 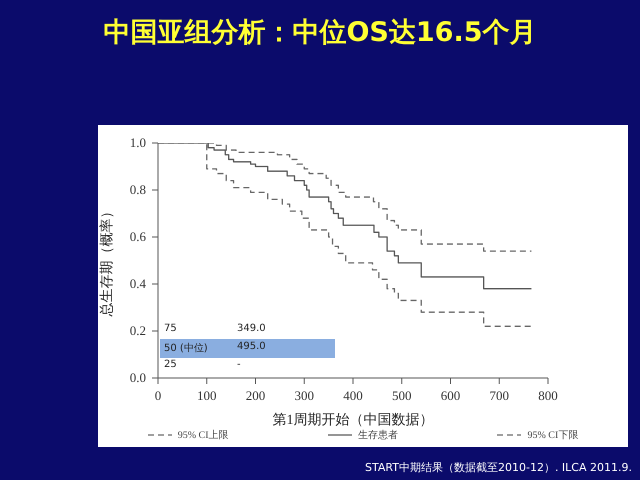 What do you see at coordinates (353, 395) in the screenshot?
I see `x-tick-label: 400` at bounding box center [353, 395].